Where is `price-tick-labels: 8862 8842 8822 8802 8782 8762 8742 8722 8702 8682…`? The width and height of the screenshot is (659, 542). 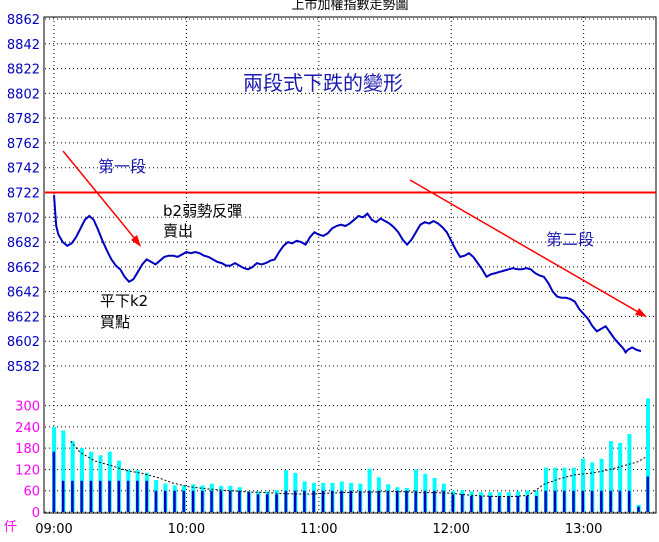 price-tick-labels: 8862 8842 8822 8802 8782 8762 8742 8722 8702 8682… is located at coordinates (23, 194).